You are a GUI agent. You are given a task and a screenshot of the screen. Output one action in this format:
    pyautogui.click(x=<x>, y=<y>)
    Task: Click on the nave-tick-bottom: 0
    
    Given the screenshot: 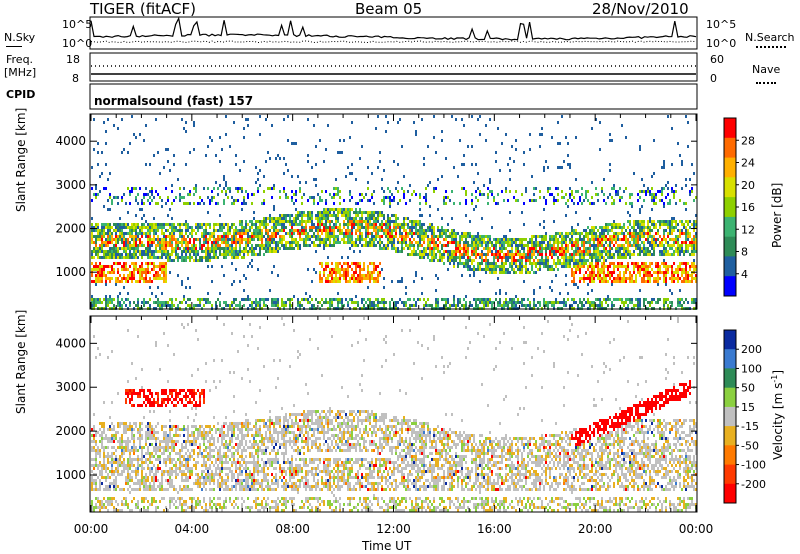 What is the action you would take?
    pyautogui.click(x=713, y=78)
    